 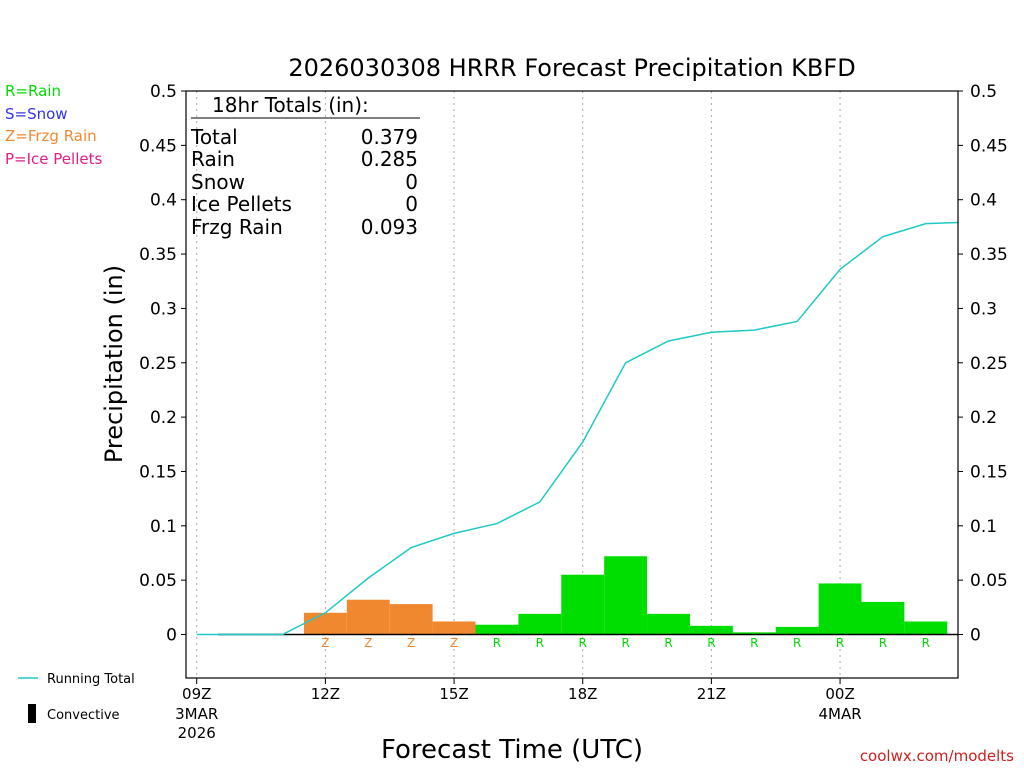 What do you see at coordinates (540, 643) in the screenshot?
I see `ptype-marker-5: R` at bounding box center [540, 643].